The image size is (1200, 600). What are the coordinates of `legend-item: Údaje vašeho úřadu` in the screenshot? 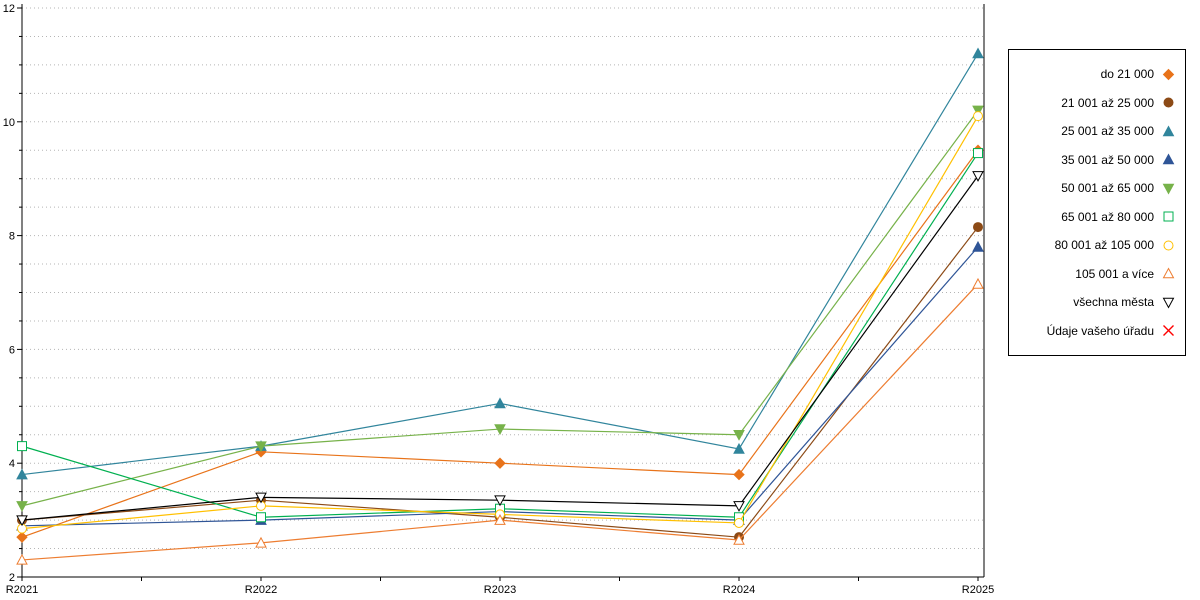 It's located at (1095, 331).